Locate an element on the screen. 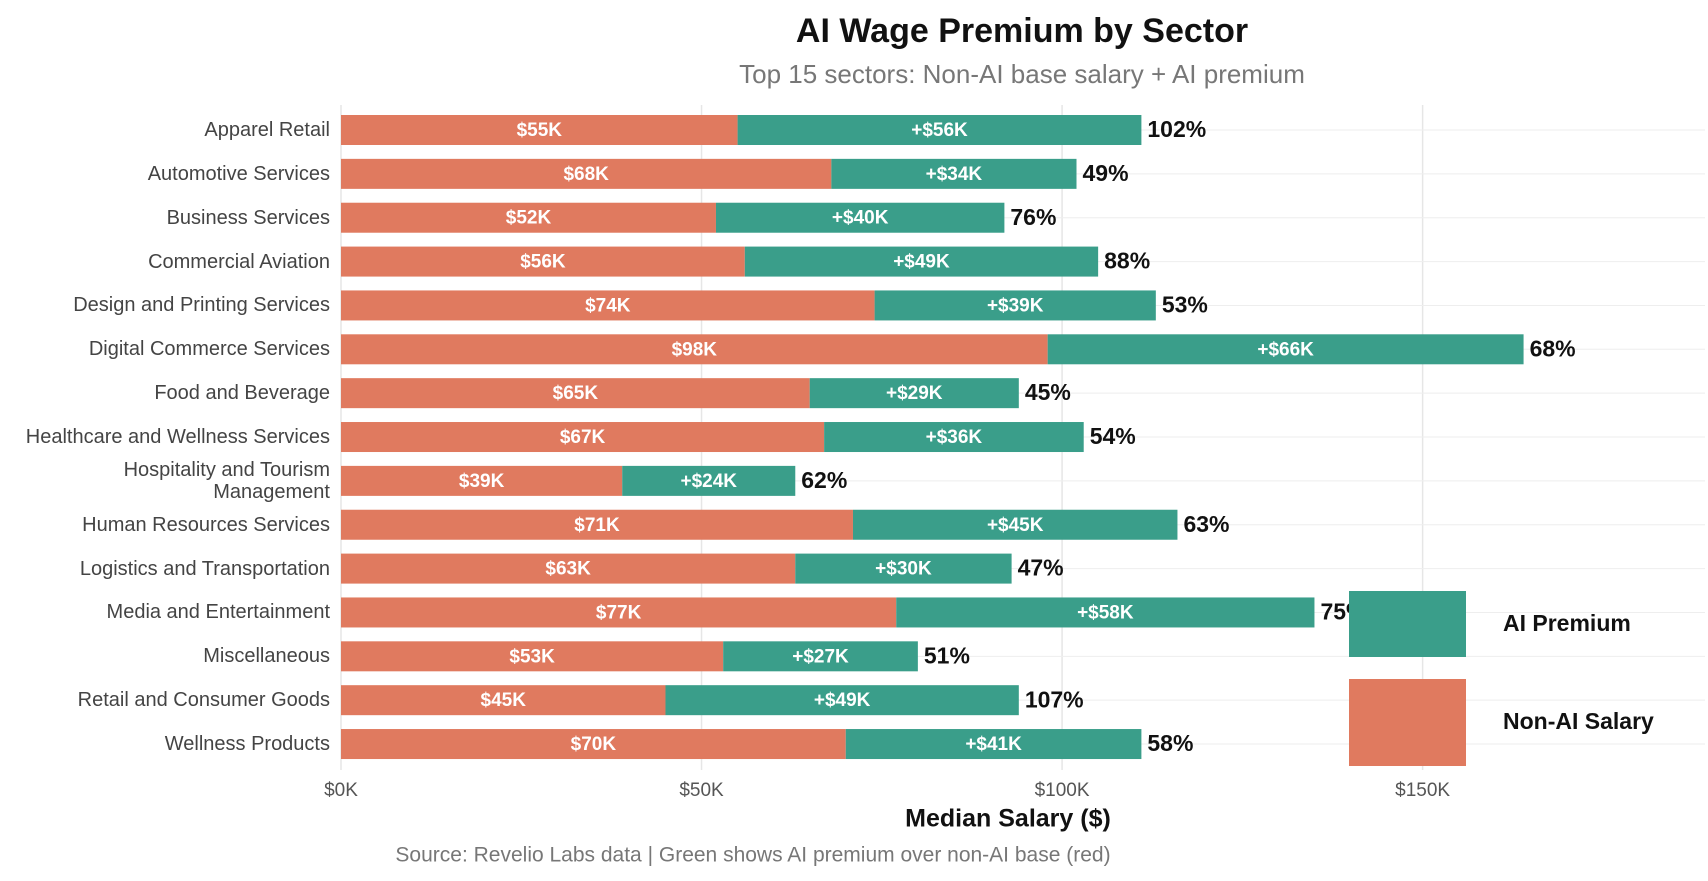  bar-label: +$66K is located at coordinates (1285, 349).